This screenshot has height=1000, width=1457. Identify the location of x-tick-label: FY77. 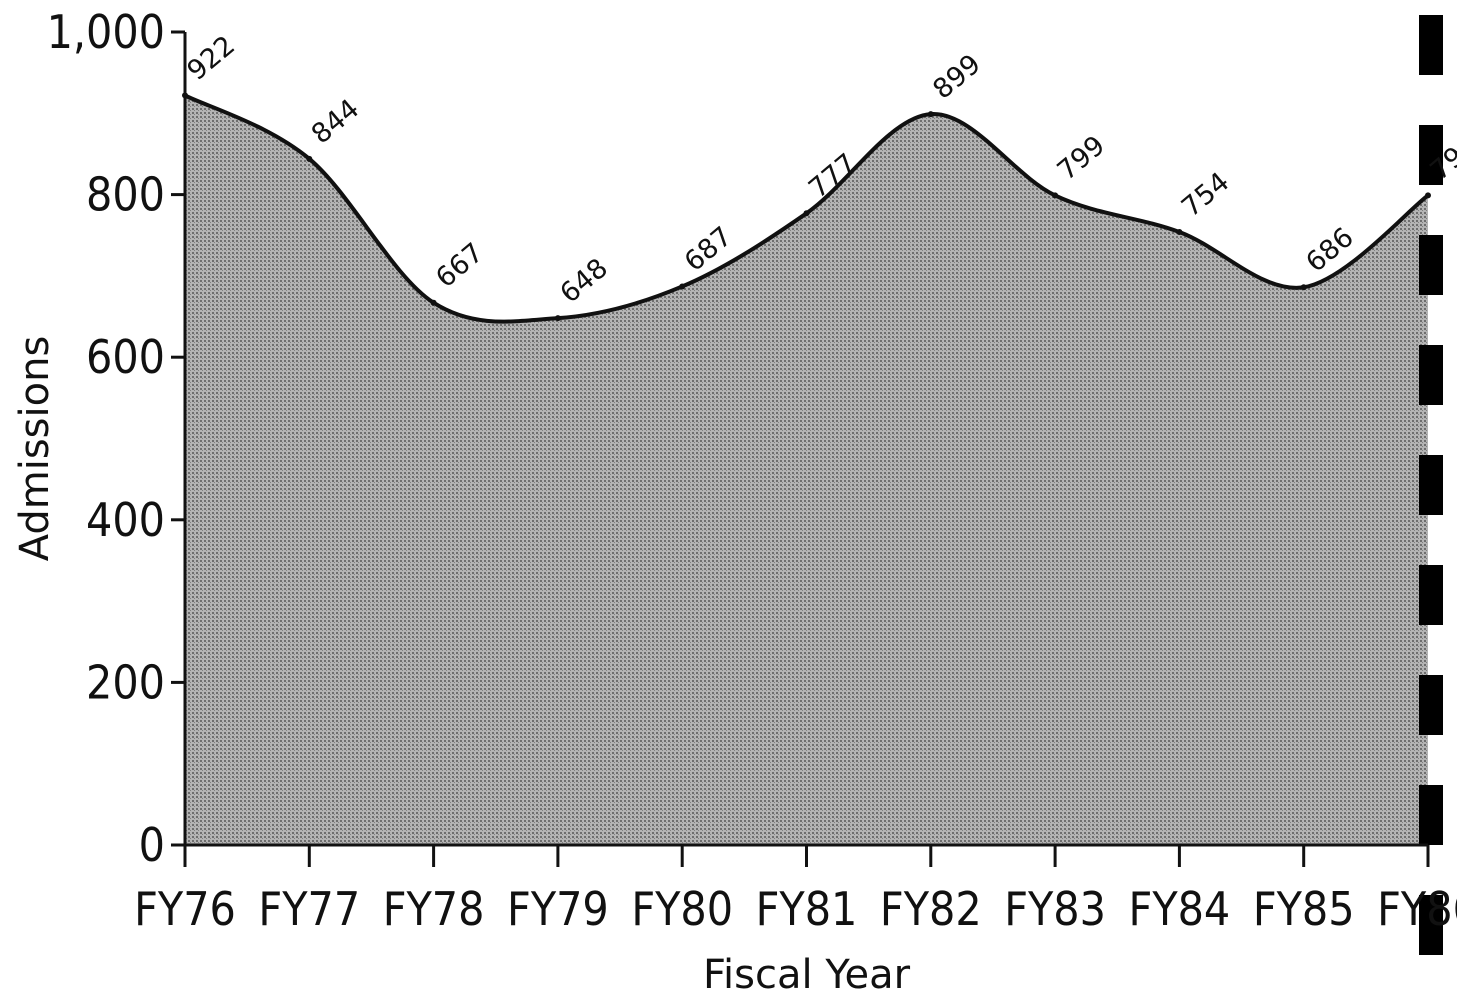
(309, 909).